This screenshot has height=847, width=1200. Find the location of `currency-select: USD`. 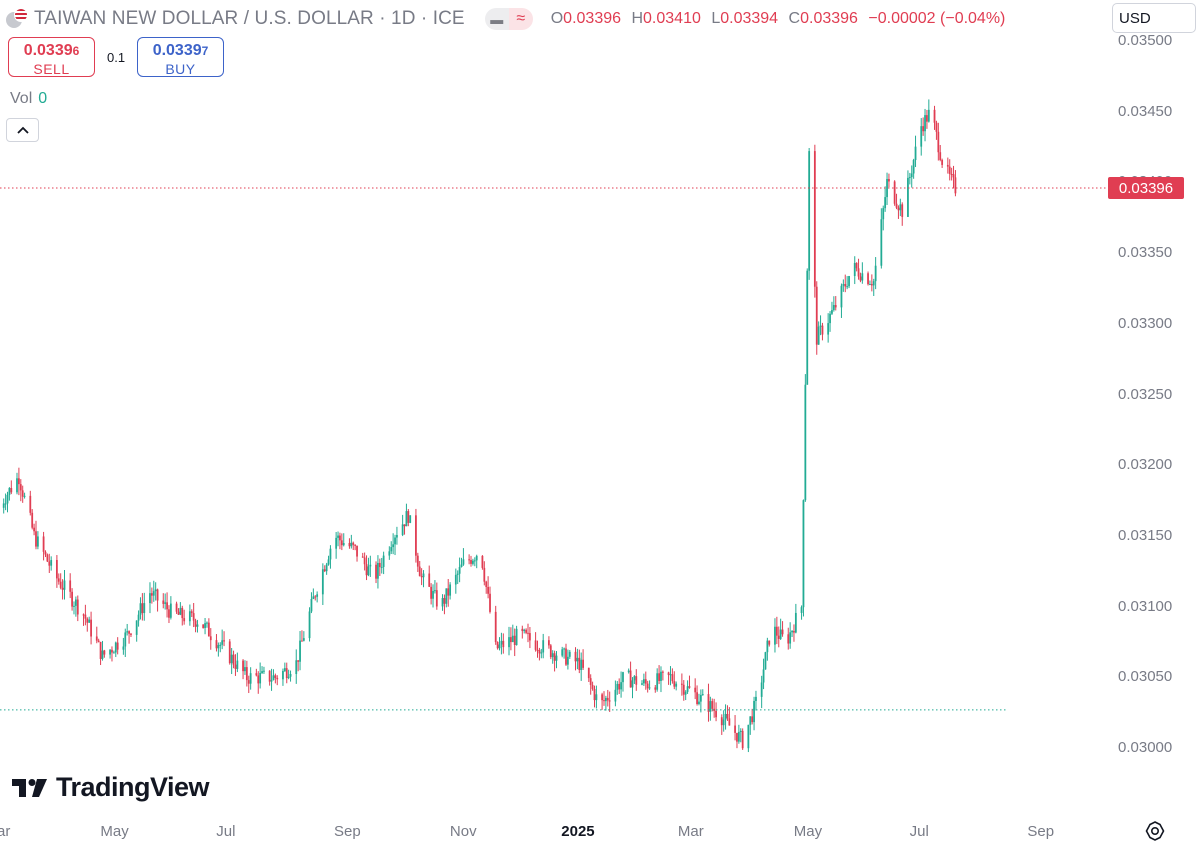

currency-select: USD is located at coordinates (1154, 18).